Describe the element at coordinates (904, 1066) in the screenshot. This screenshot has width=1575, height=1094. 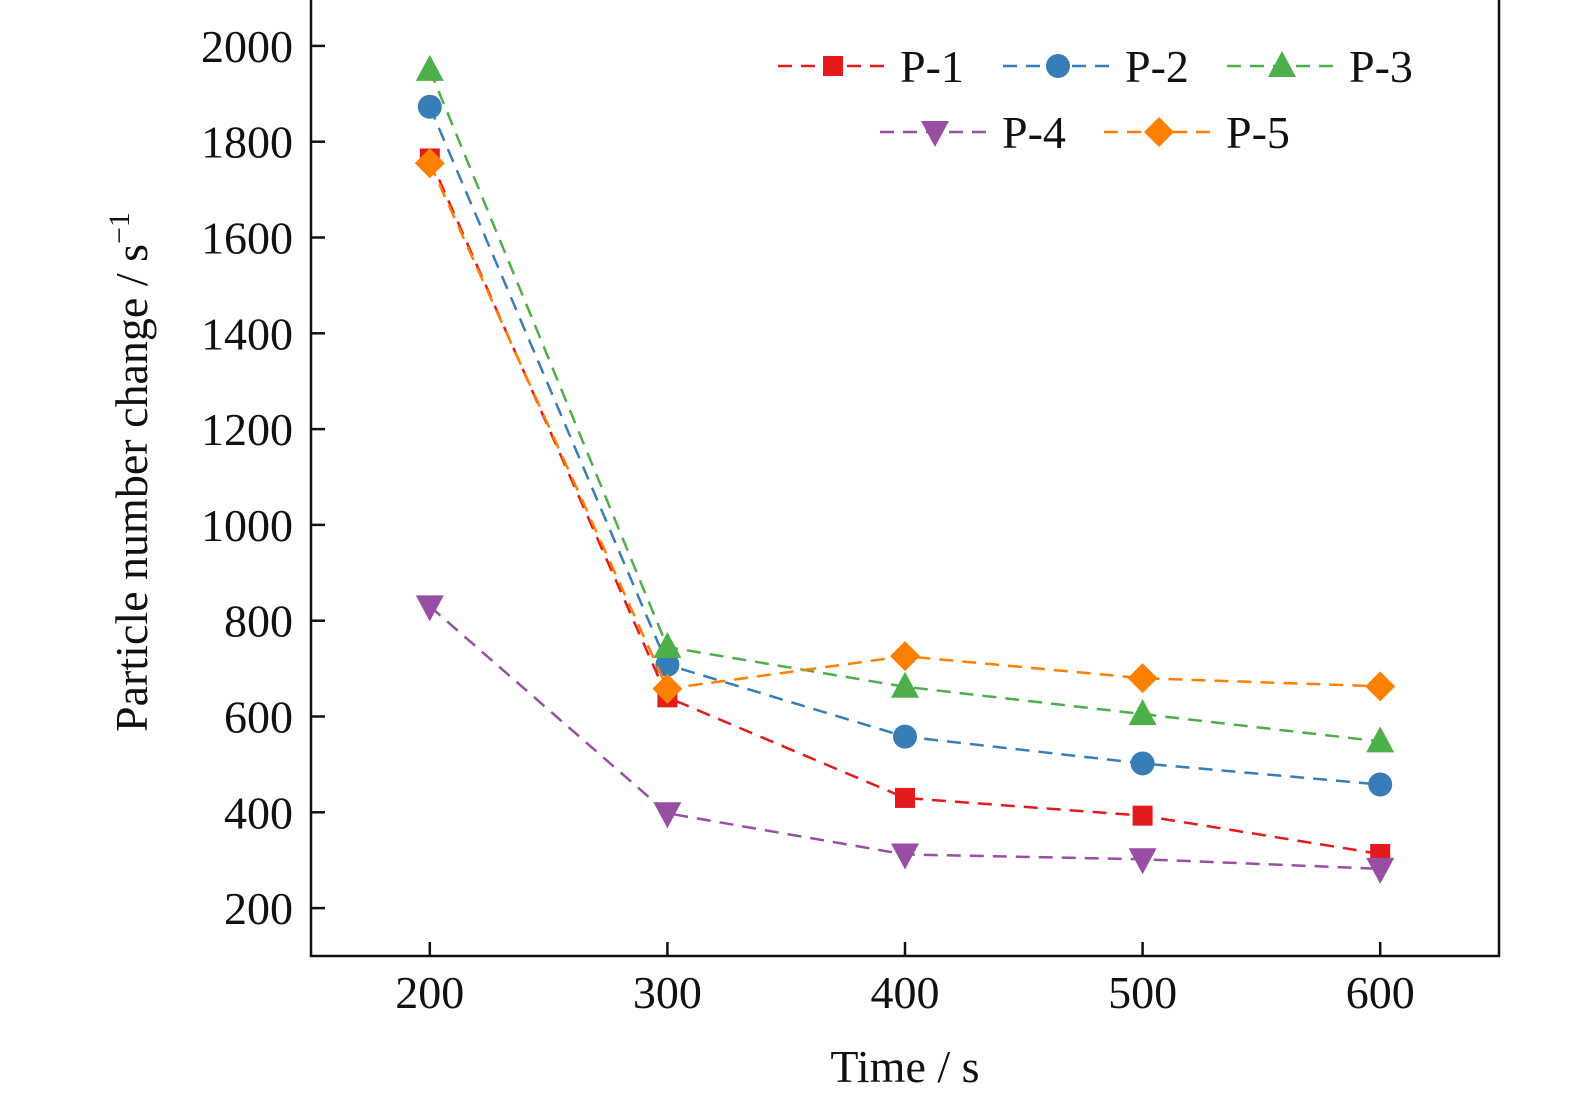
I see `x-axis-label: Time / s` at that location.